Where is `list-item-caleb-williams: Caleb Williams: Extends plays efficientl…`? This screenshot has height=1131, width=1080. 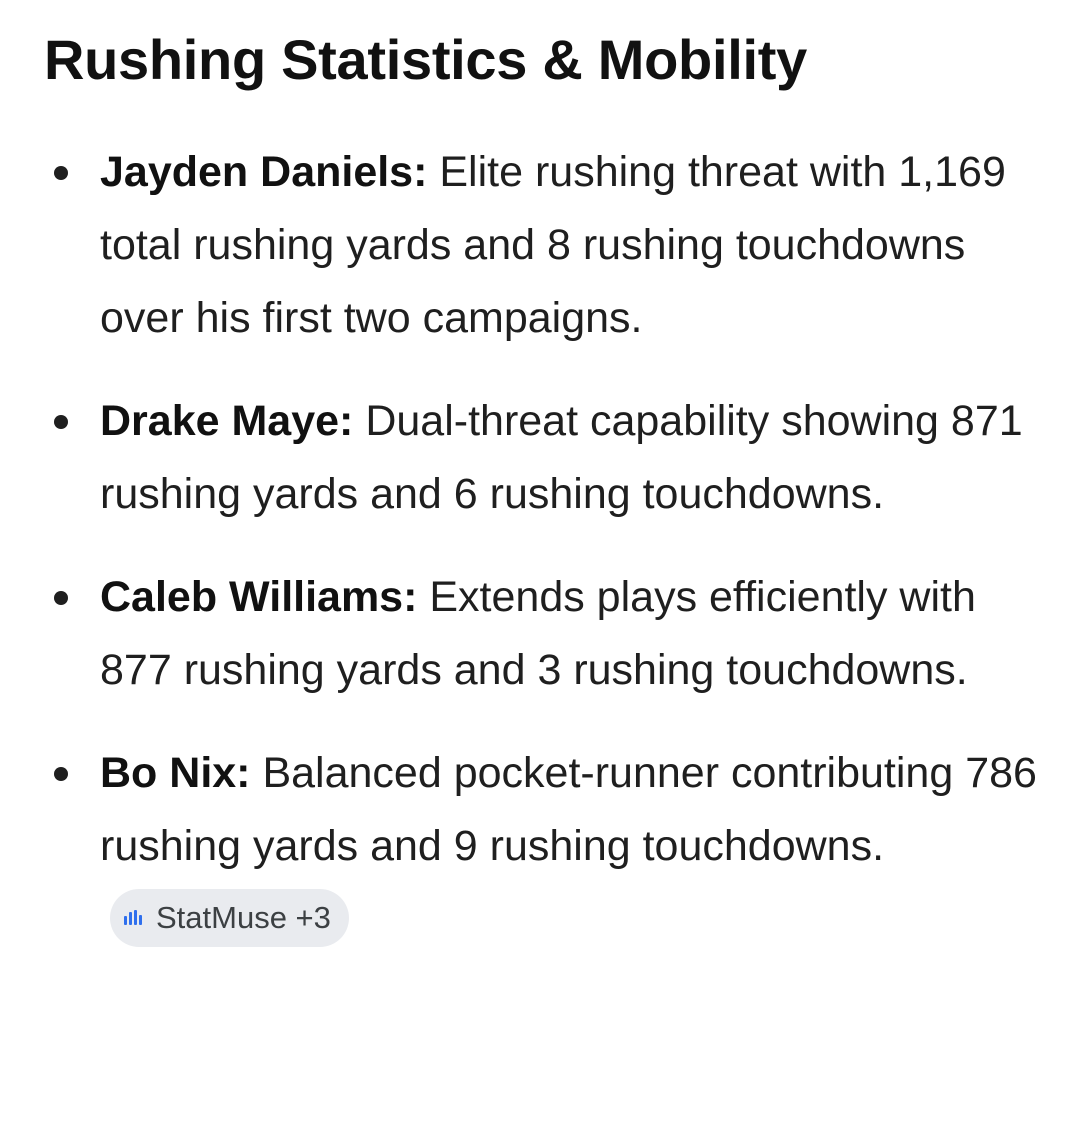
list-item-caleb-williams: Caleb Williams: Extends plays efficientl… is located at coordinates (542, 634).